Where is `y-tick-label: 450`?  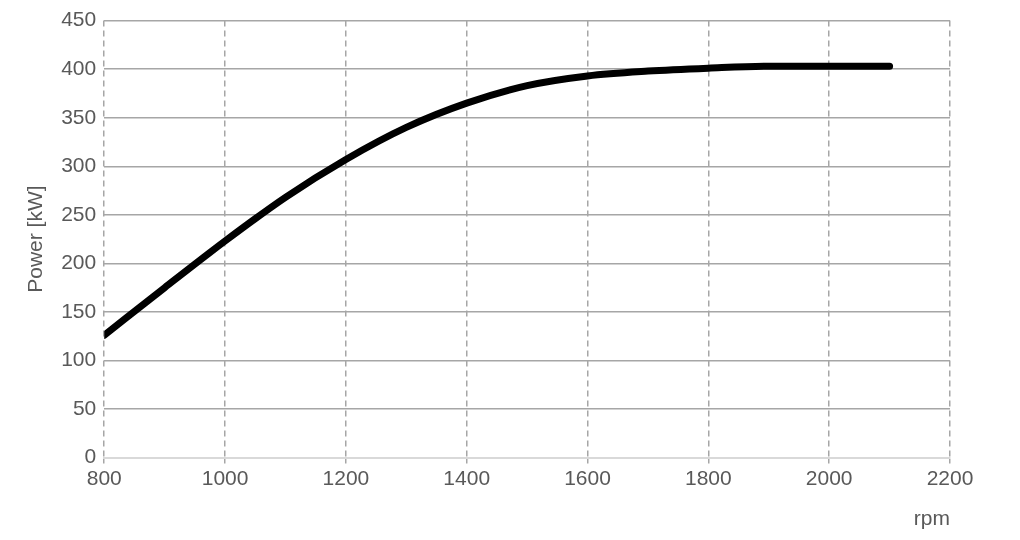
y-tick-label: 450 is located at coordinates (79, 19).